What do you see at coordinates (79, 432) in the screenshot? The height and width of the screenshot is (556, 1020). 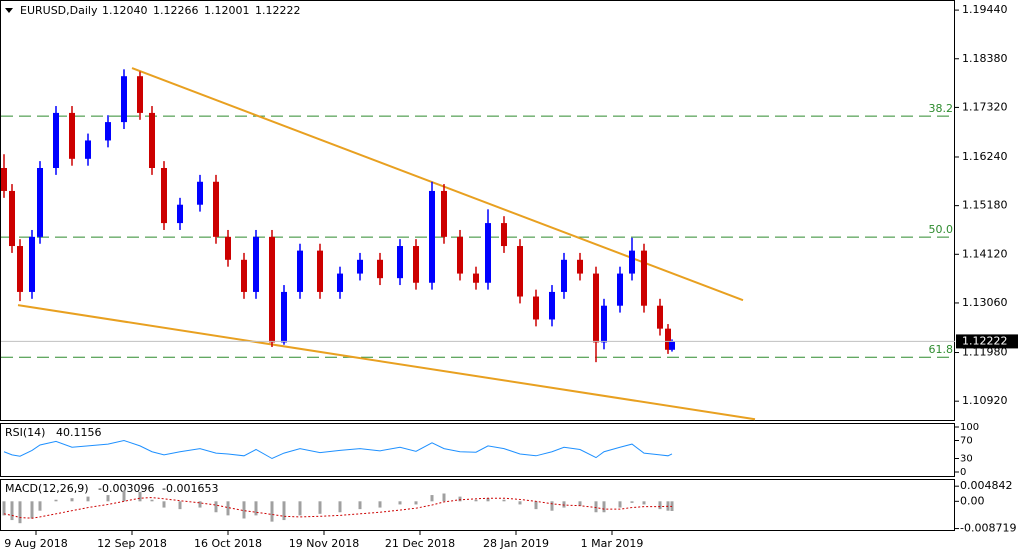 I see `rsi-value: 40.1156` at bounding box center [79, 432].